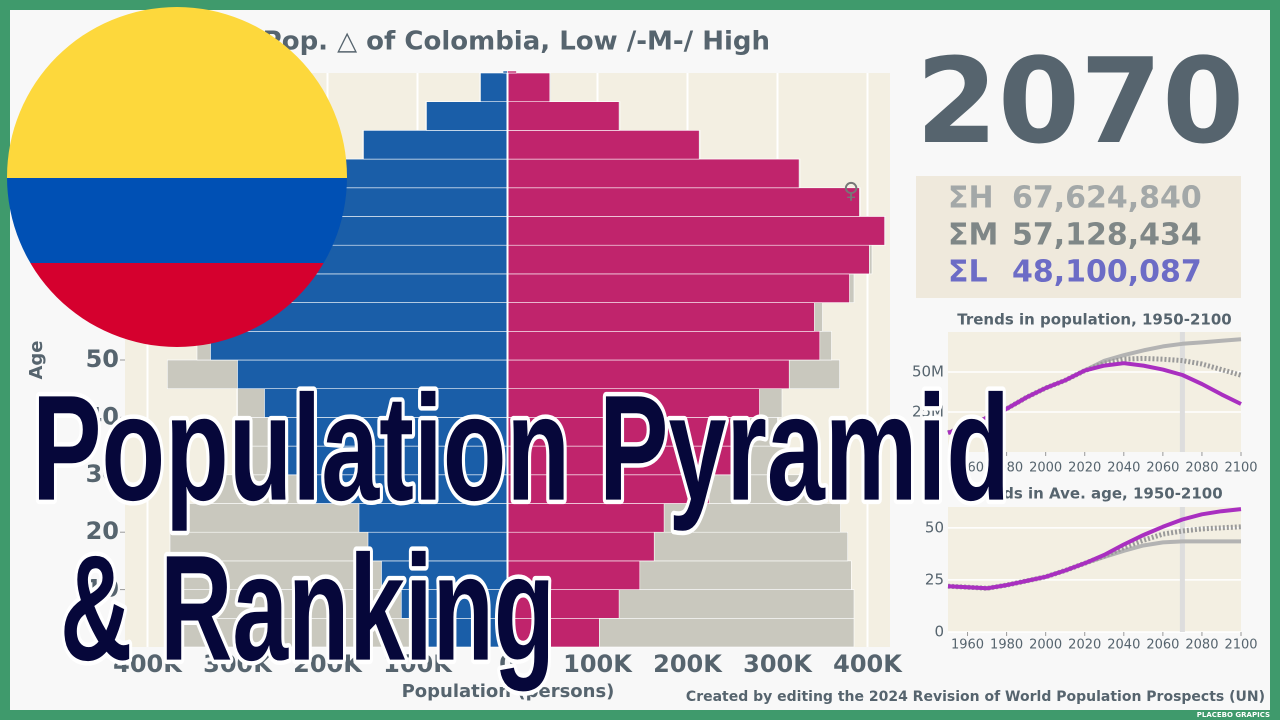 Image resolution: width=1280 pixels, height=720 pixels. I want to click on y-tick-label: 10, so click(102, 589).